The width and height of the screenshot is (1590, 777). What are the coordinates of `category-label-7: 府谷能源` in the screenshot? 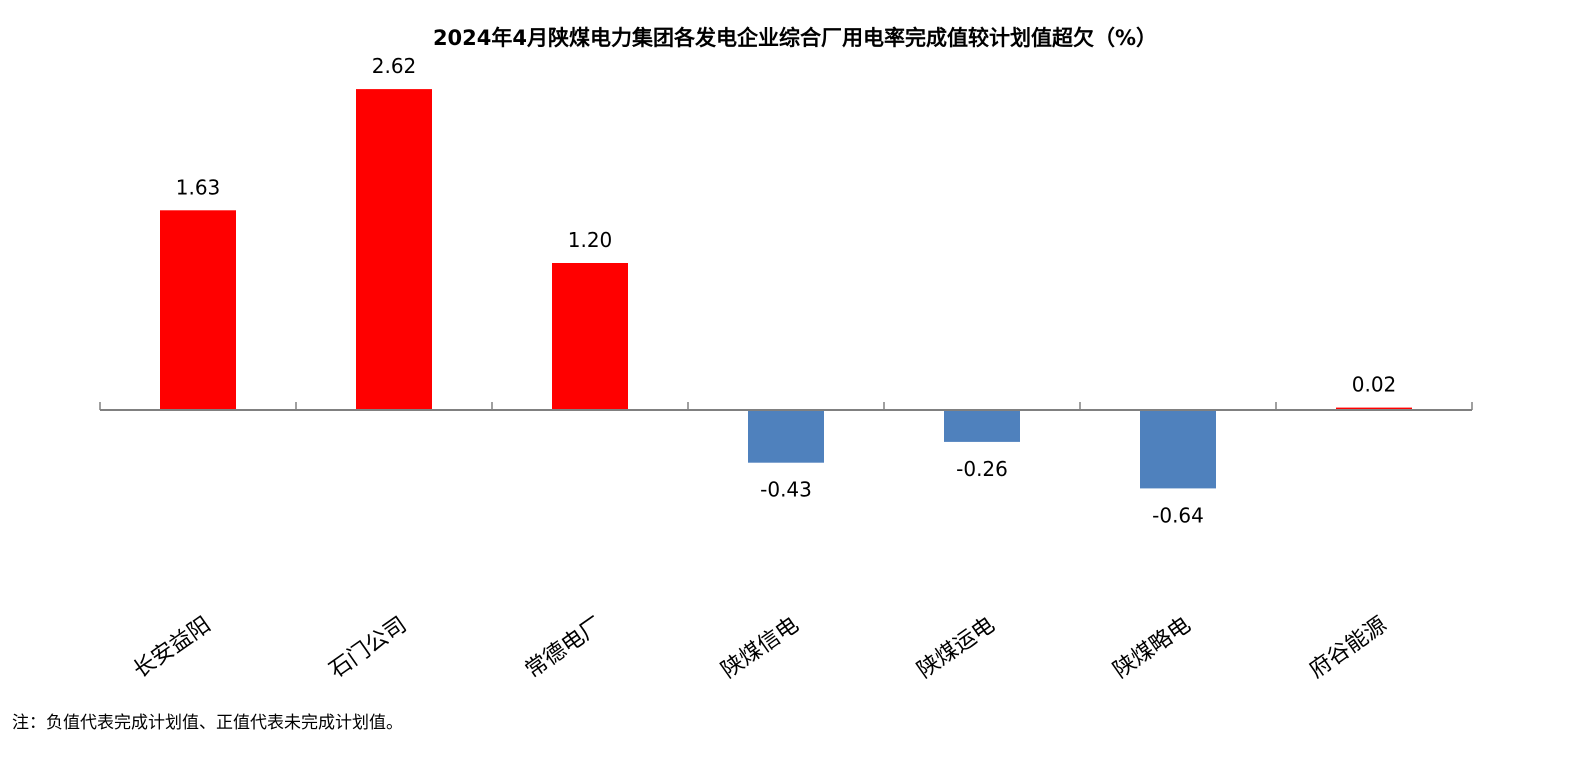 It's located at (1348, 647).